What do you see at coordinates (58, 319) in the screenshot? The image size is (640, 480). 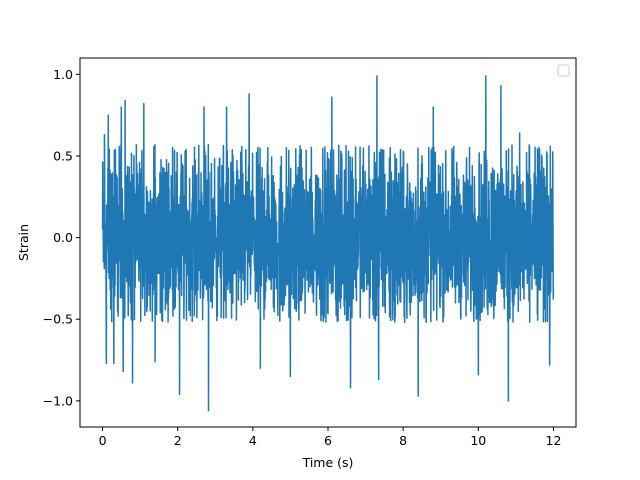 I see `y-tick-label: −0.5` at bounding box center [58, 319].